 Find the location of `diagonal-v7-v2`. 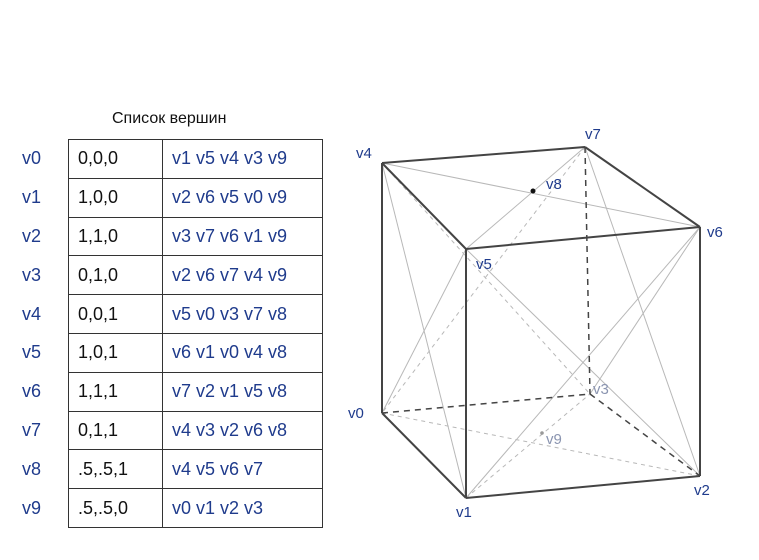

diagonal-v7-v2 is located at coordinates (642, 311).